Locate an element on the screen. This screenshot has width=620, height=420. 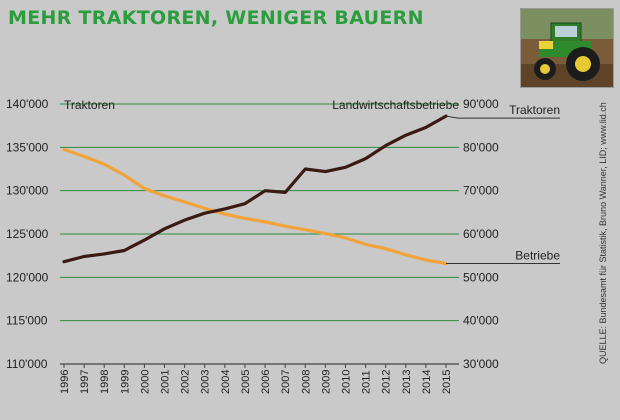
left-tick-label: 115'000 is located at coordinates (27, 321).